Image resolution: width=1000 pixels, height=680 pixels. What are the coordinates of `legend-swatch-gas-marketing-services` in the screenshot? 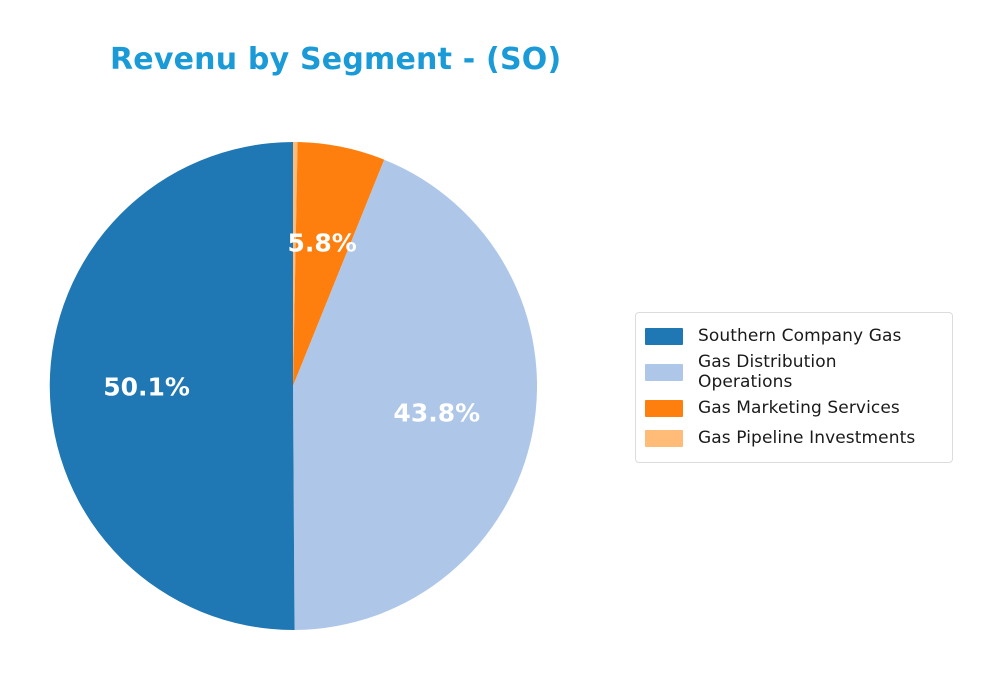 It's located at (664, 408).